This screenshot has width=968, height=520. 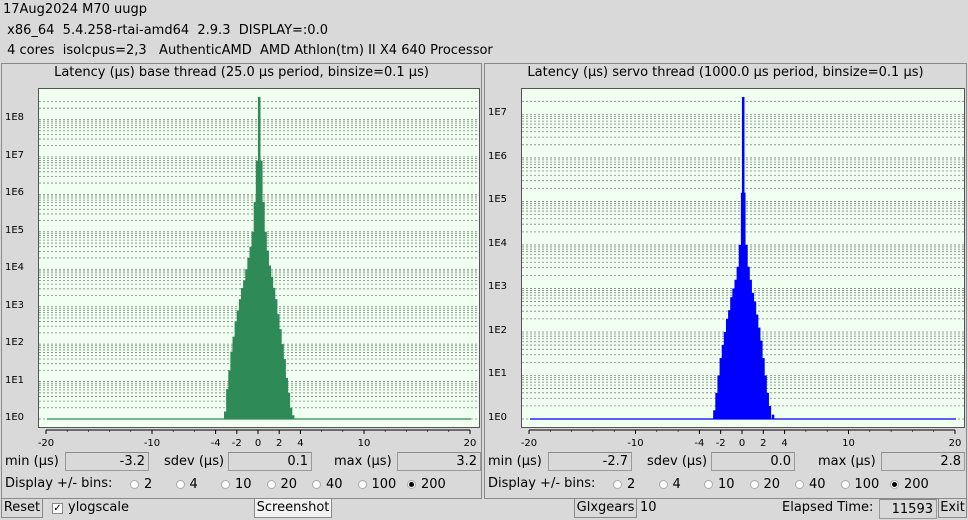 What do you see at coordinates (498, 330) in the screenshot?
I see `y-tick-label: 1E2` at bounding box center [498, 330].